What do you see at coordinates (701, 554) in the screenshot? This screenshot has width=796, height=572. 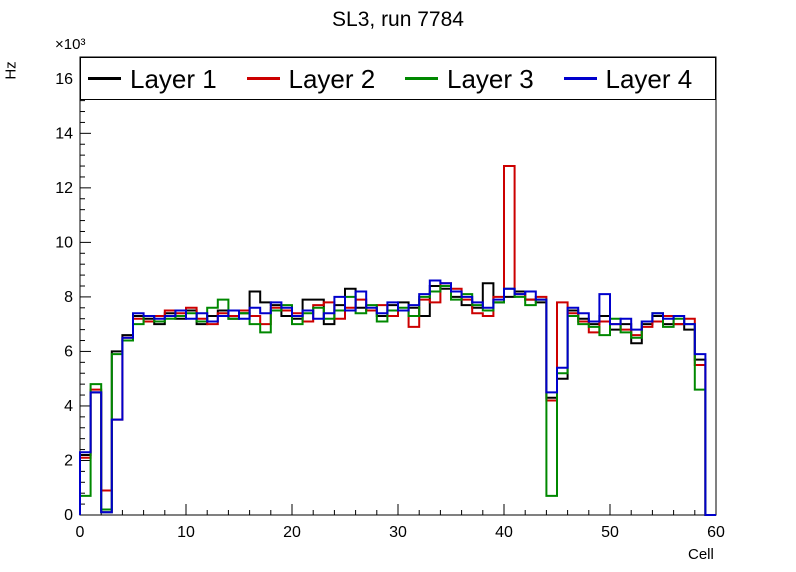 I see `x-axis-label: Cell` at bounding box center [701, 554].